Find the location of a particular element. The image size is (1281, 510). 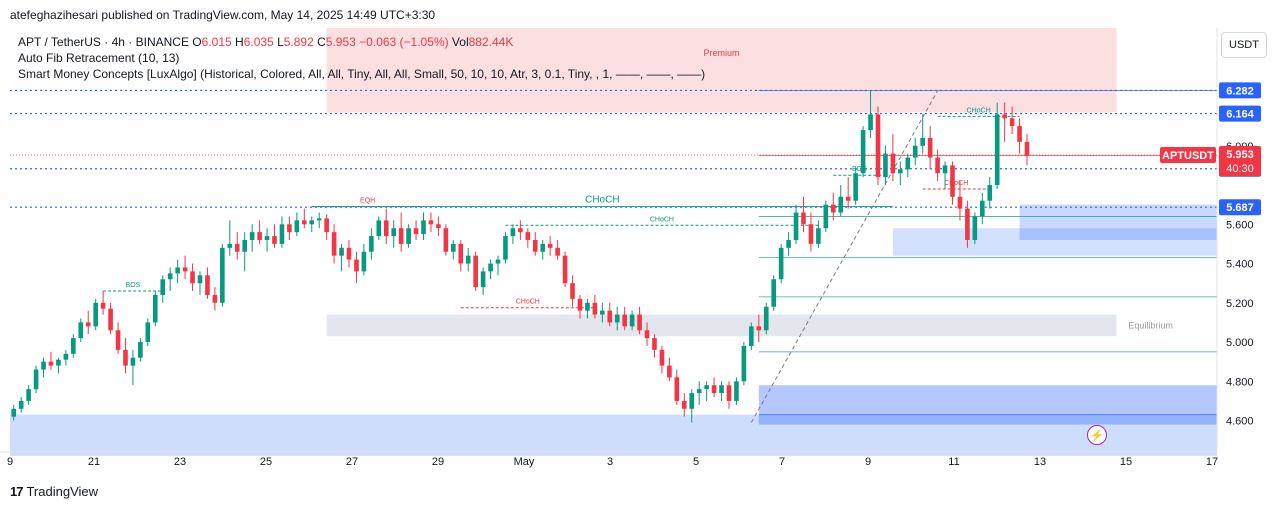

x-tick-label-4: 27 is located at coordinates (352, 462).